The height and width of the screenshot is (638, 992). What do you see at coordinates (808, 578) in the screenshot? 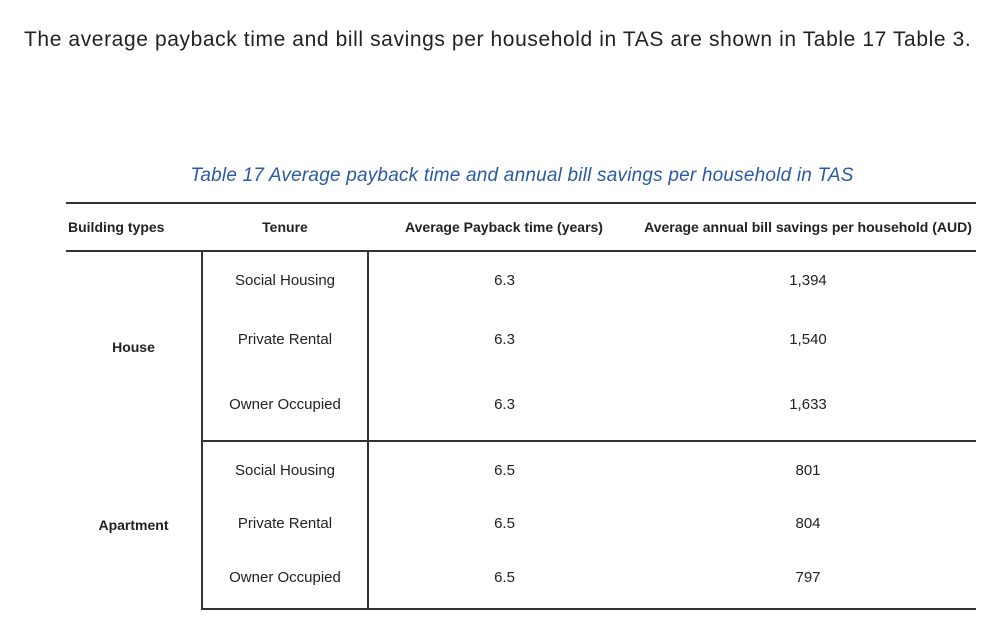
I see `savings-cell: 797` at bounding box center [808, 578].